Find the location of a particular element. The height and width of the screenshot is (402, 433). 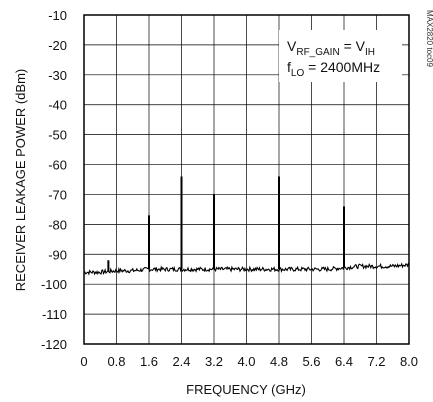

noise-floor-series is located at coordinates (246, 269).